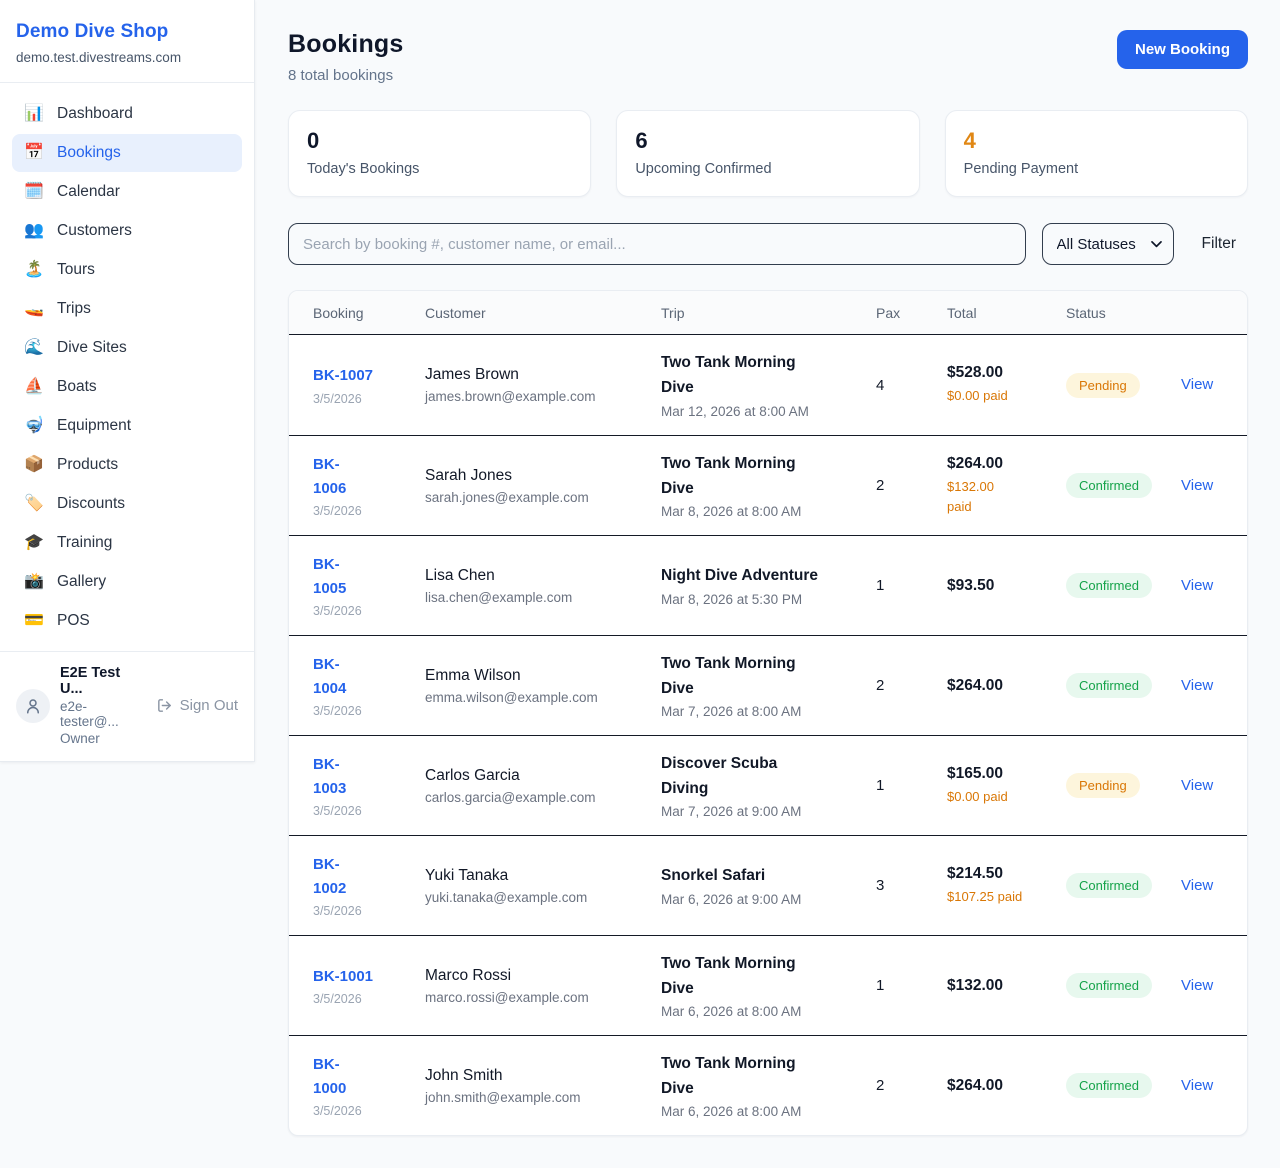  I want to click on sidebar-item-boats: ⛵ Boats, so click(127, 387).